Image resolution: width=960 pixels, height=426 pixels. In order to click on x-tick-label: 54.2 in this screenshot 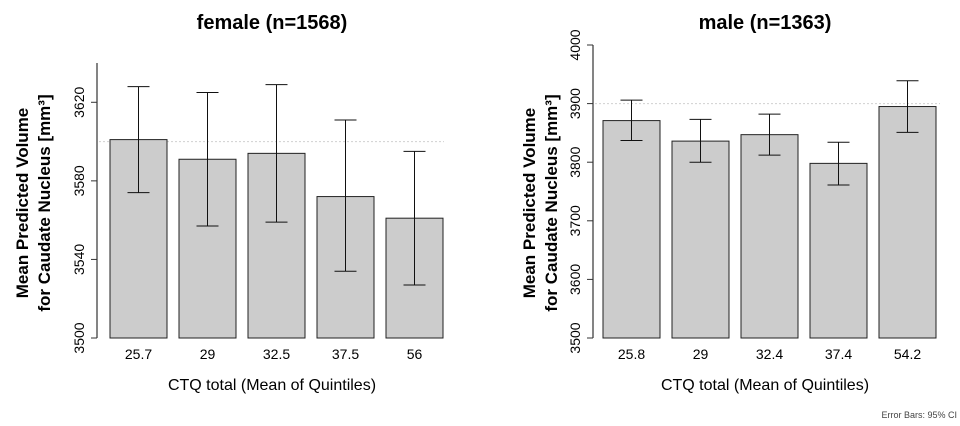, I will do `click(907, 354)`.